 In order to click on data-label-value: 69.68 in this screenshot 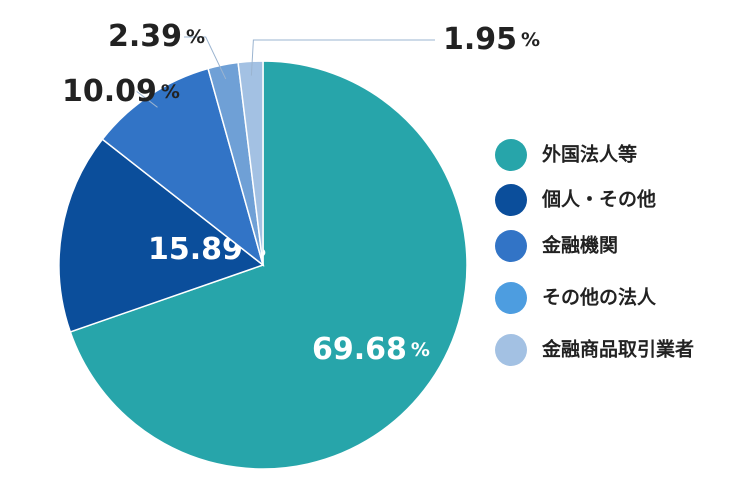, I will do `click(359, 349)`.